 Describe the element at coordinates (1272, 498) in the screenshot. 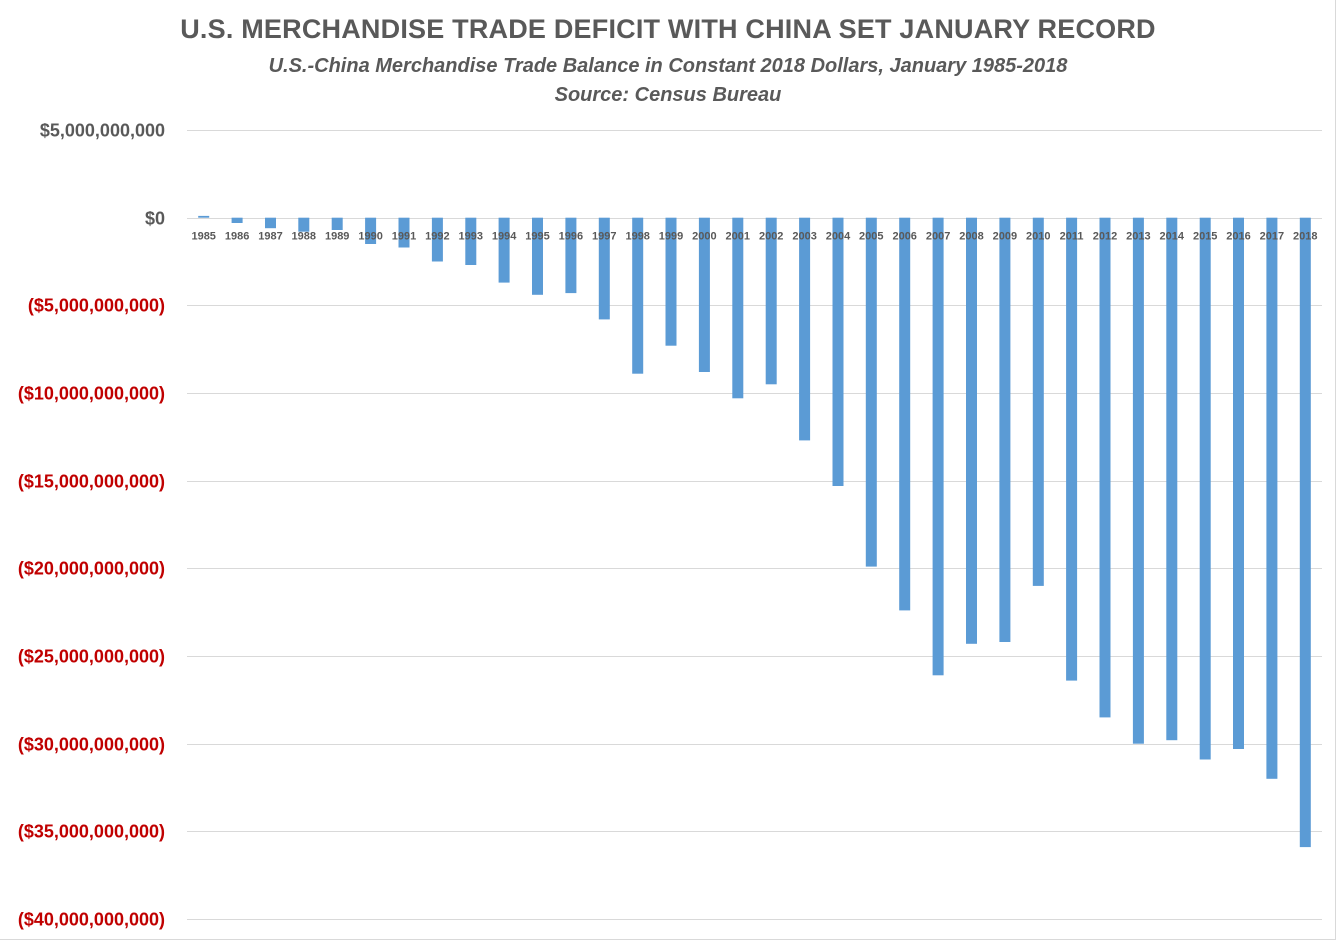

I see `bar-2017` at that location.